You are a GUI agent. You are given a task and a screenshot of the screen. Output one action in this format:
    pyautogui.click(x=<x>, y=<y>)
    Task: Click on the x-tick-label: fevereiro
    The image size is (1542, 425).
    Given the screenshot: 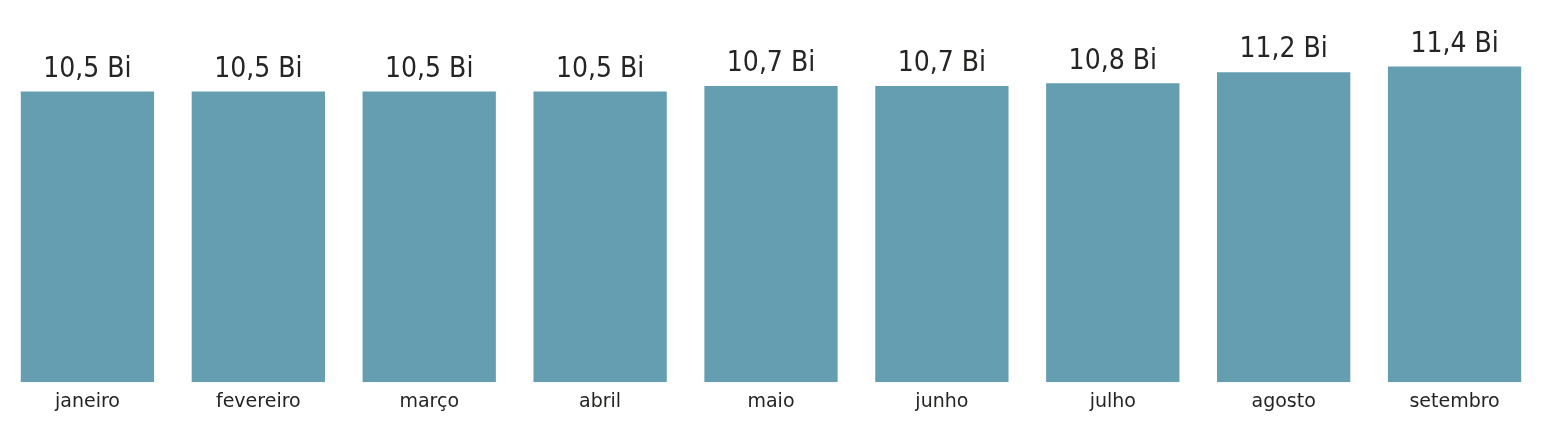 What is the action you would take?
    pyautogui.click(x=258, y=399)
    